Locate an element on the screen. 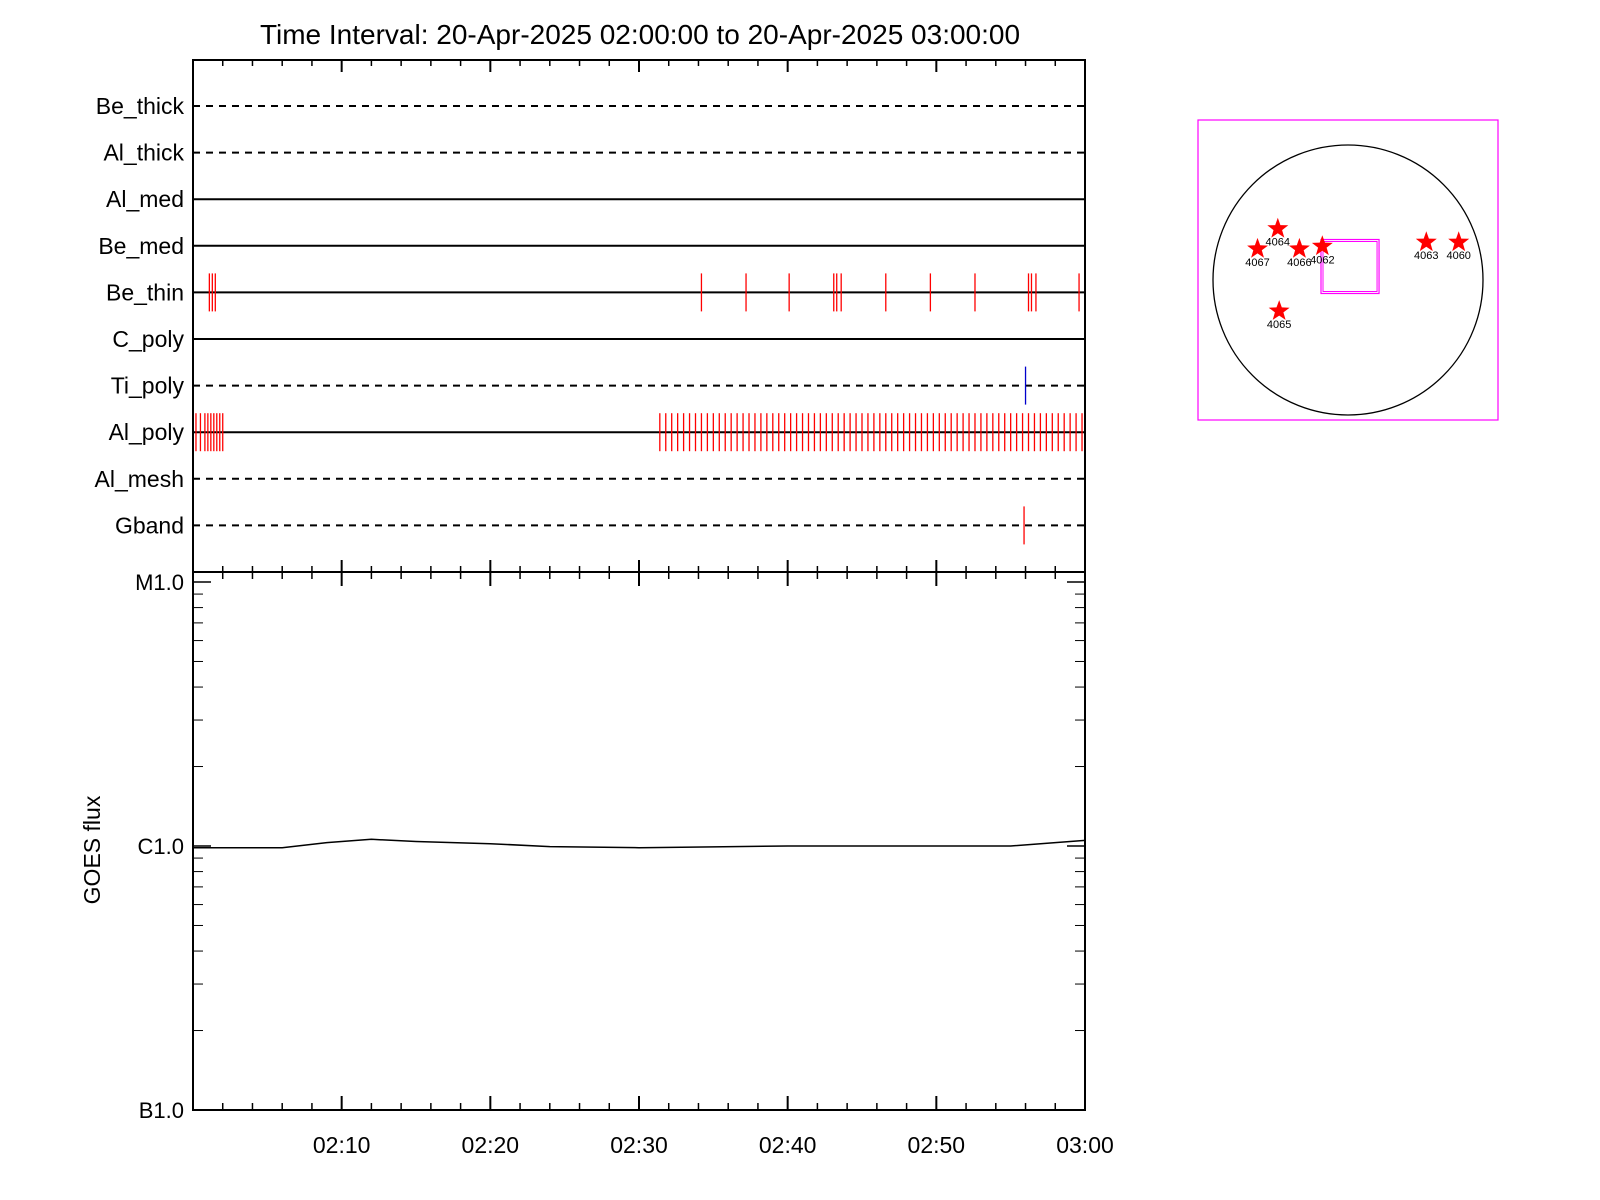  field-of-view-box is located at coordinates (1350, 266).